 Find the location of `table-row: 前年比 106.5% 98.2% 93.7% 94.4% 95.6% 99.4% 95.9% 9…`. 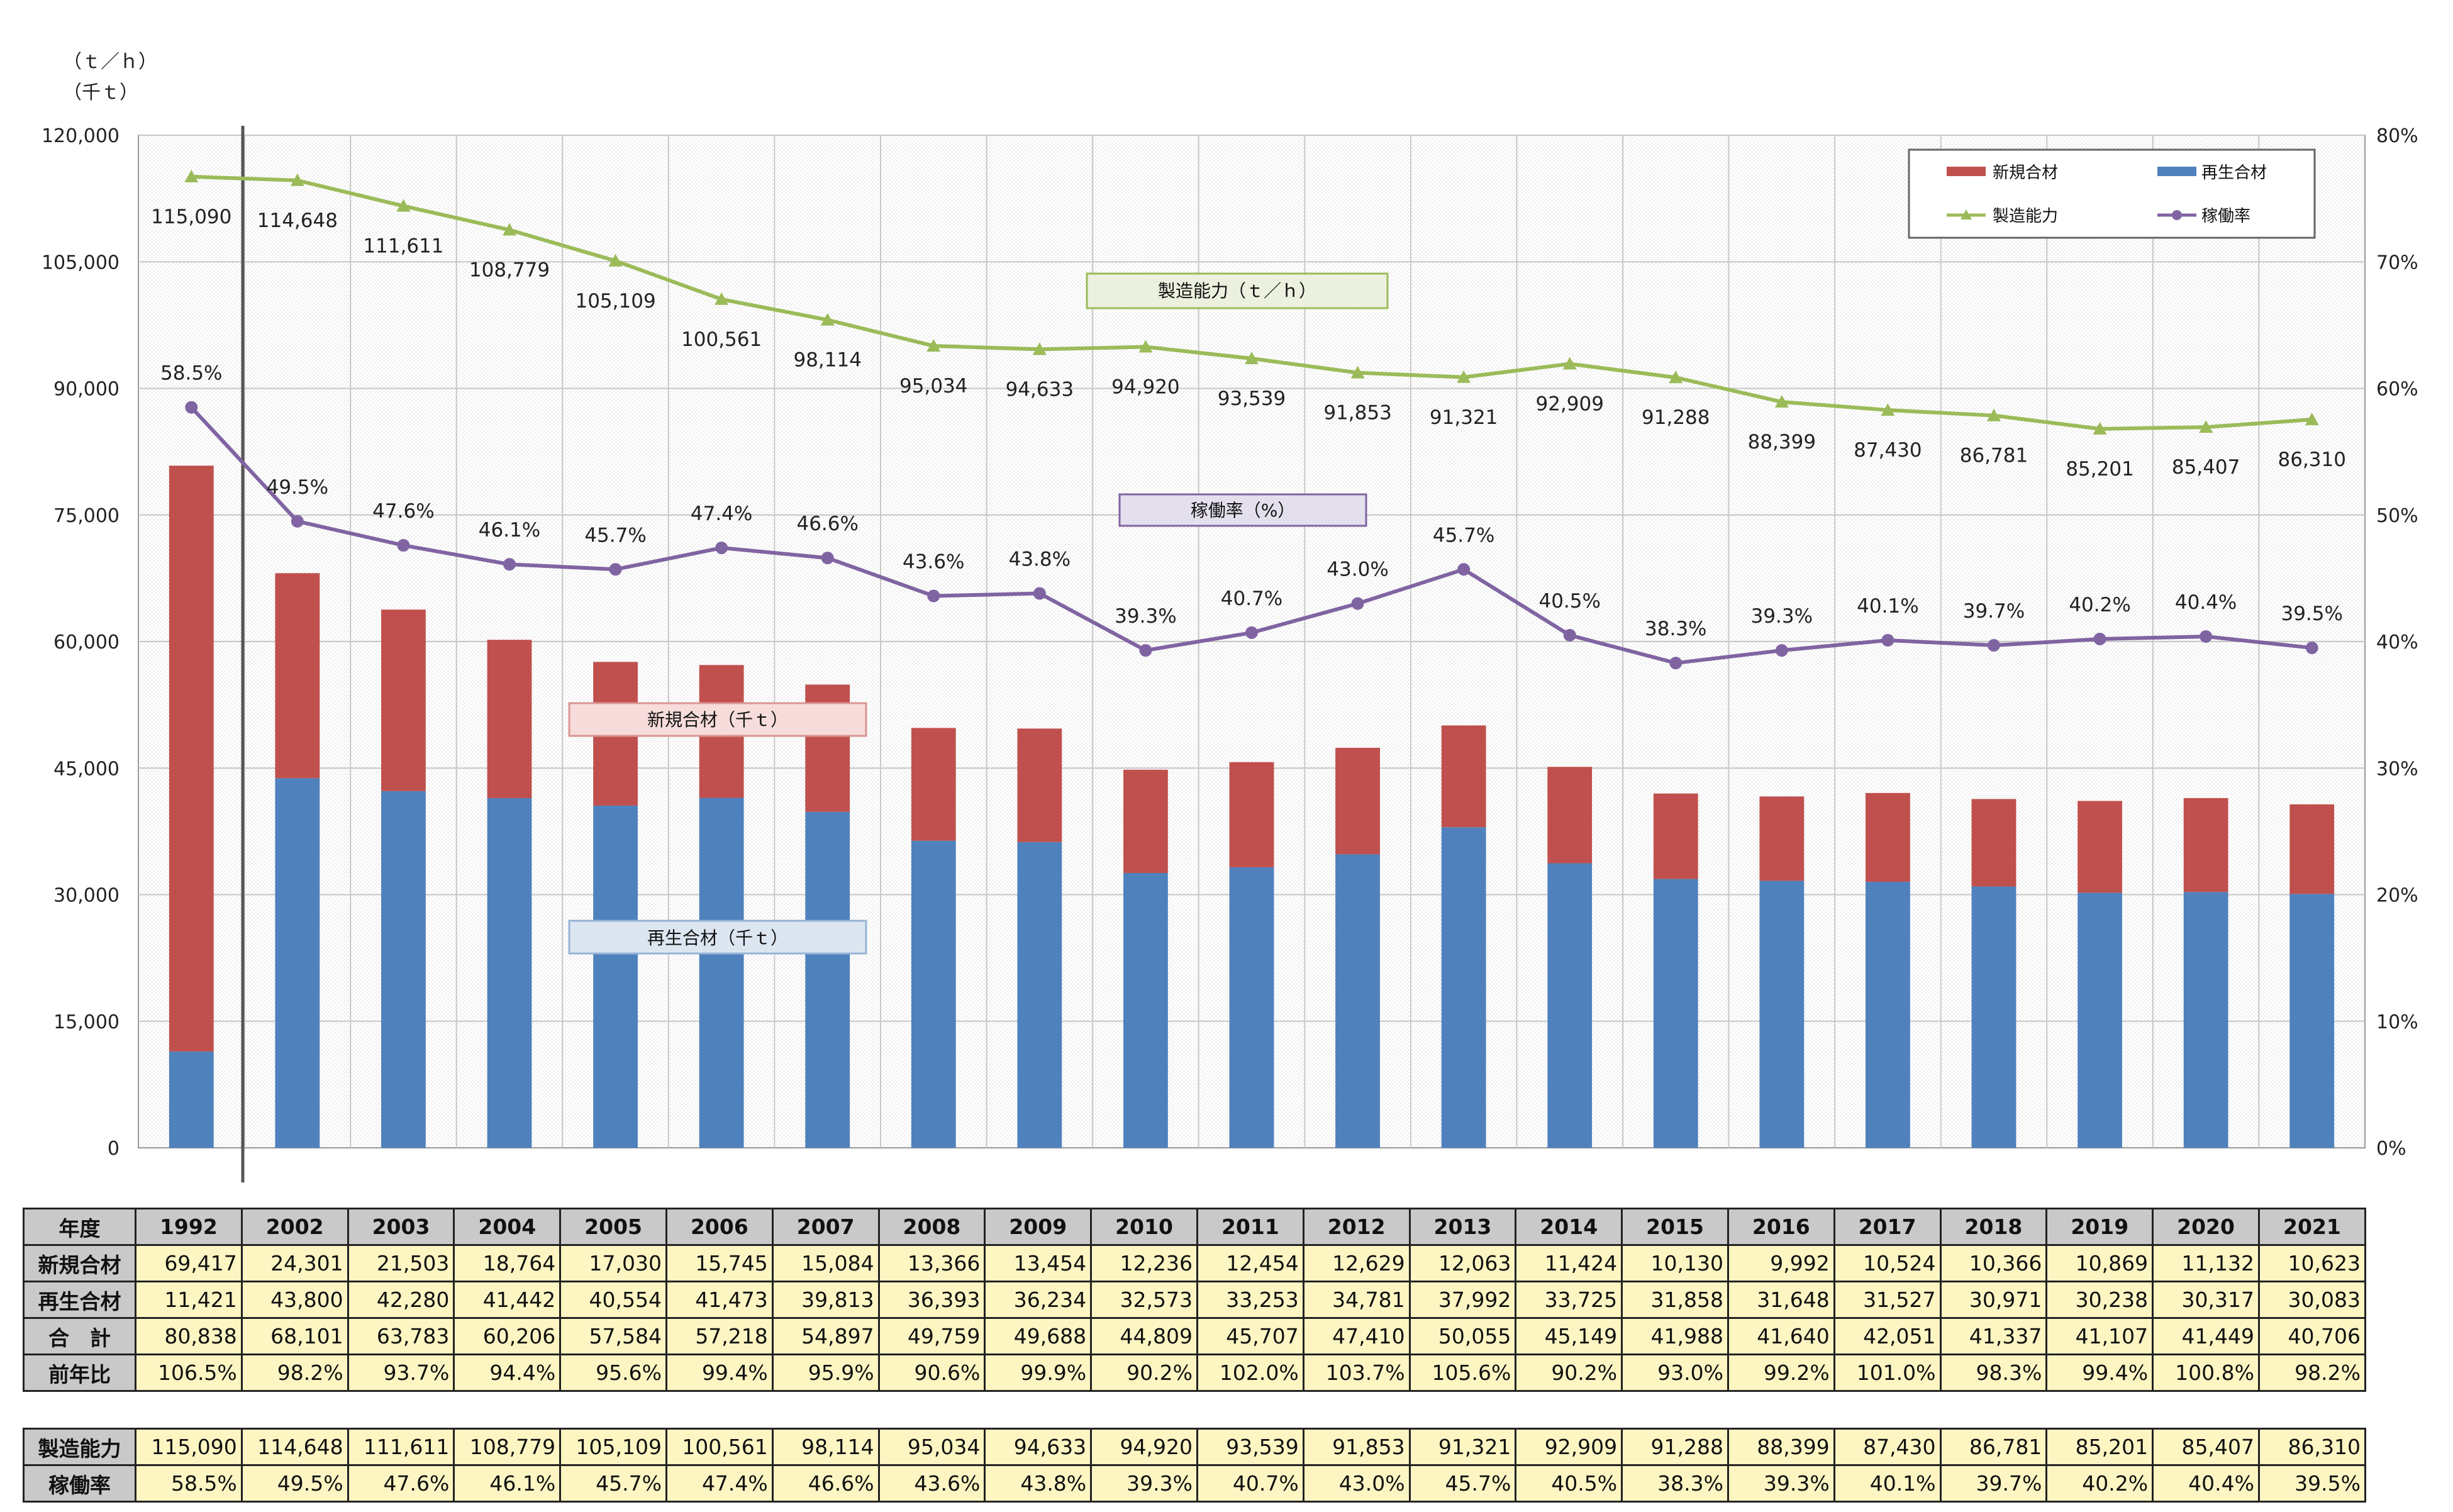

table-row: 前年比 106.5% 98.2% 93.7% 94.4% 95.6% 99.4% 95.9% 9… is located at coordinates (1195, 1373).